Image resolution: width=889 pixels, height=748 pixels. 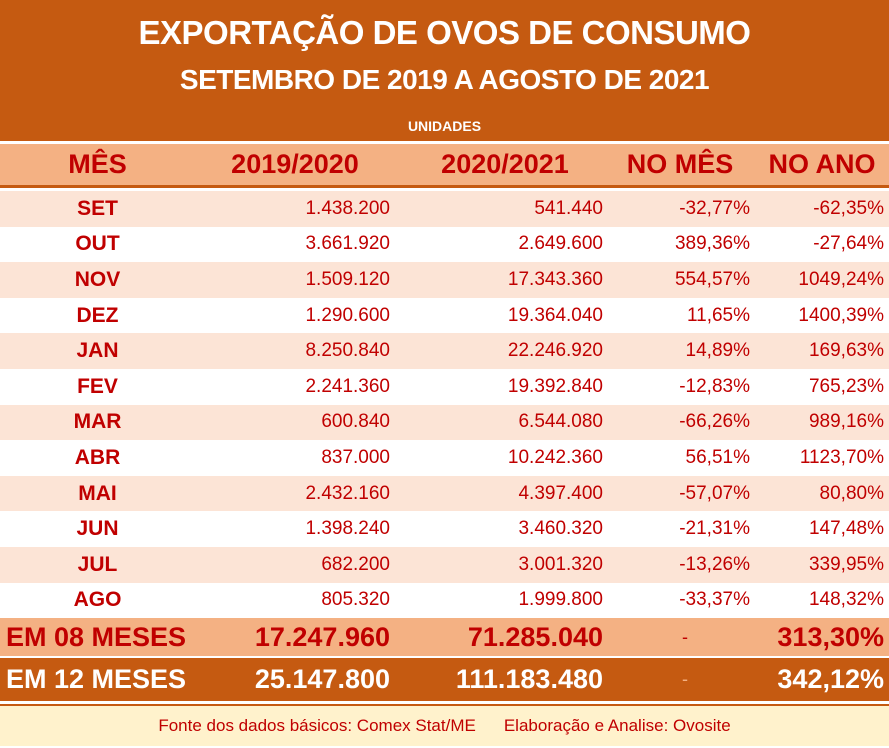 What do you see at coordinates (555, 386) in the screenshot?
I see `value-cell: 19.392.840` at bounding box center [555, 386].